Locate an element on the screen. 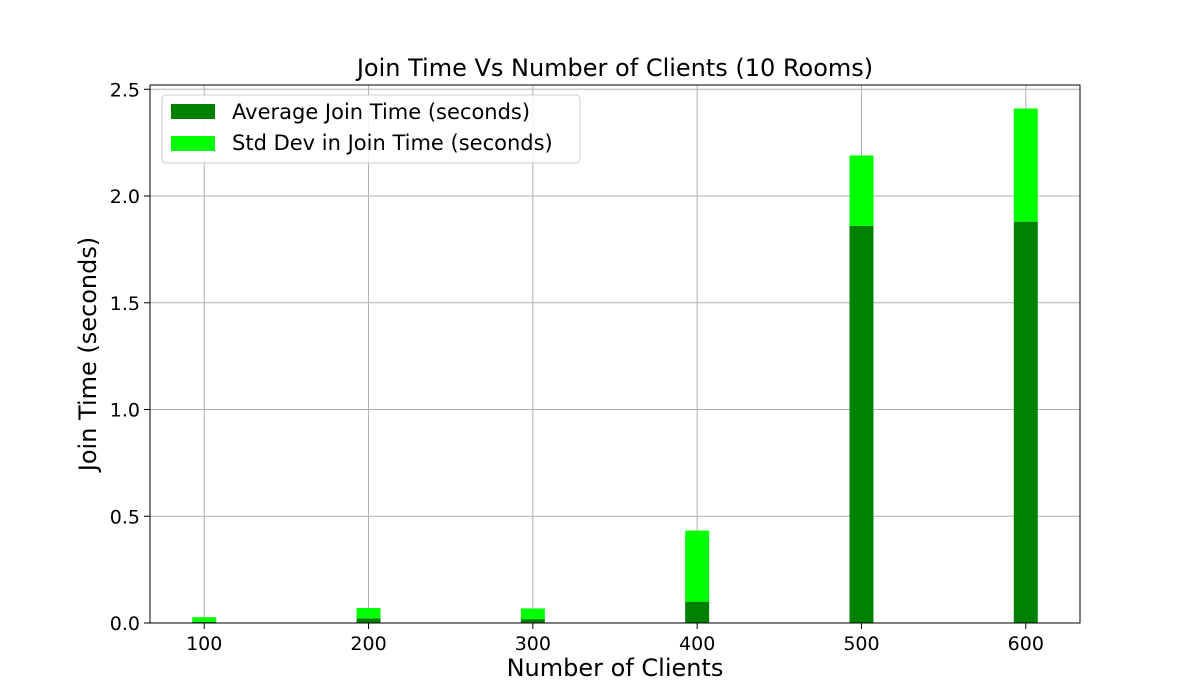 Image resolution: width=1200 pixels, height=700 pixels. legend-frame is located at coordinates (371, 129).